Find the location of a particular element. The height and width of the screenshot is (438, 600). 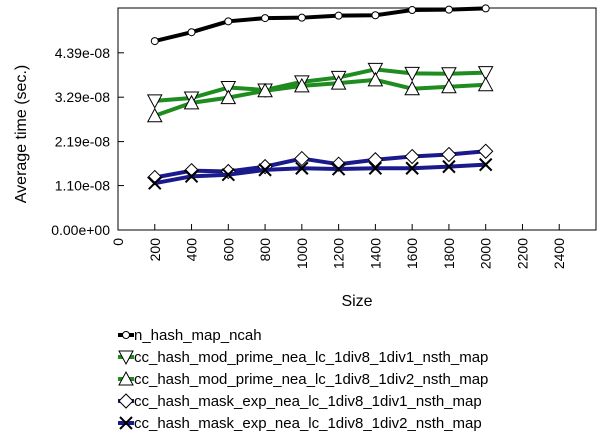

x-tick-label: 1600 is located at coordinates (412, 253).